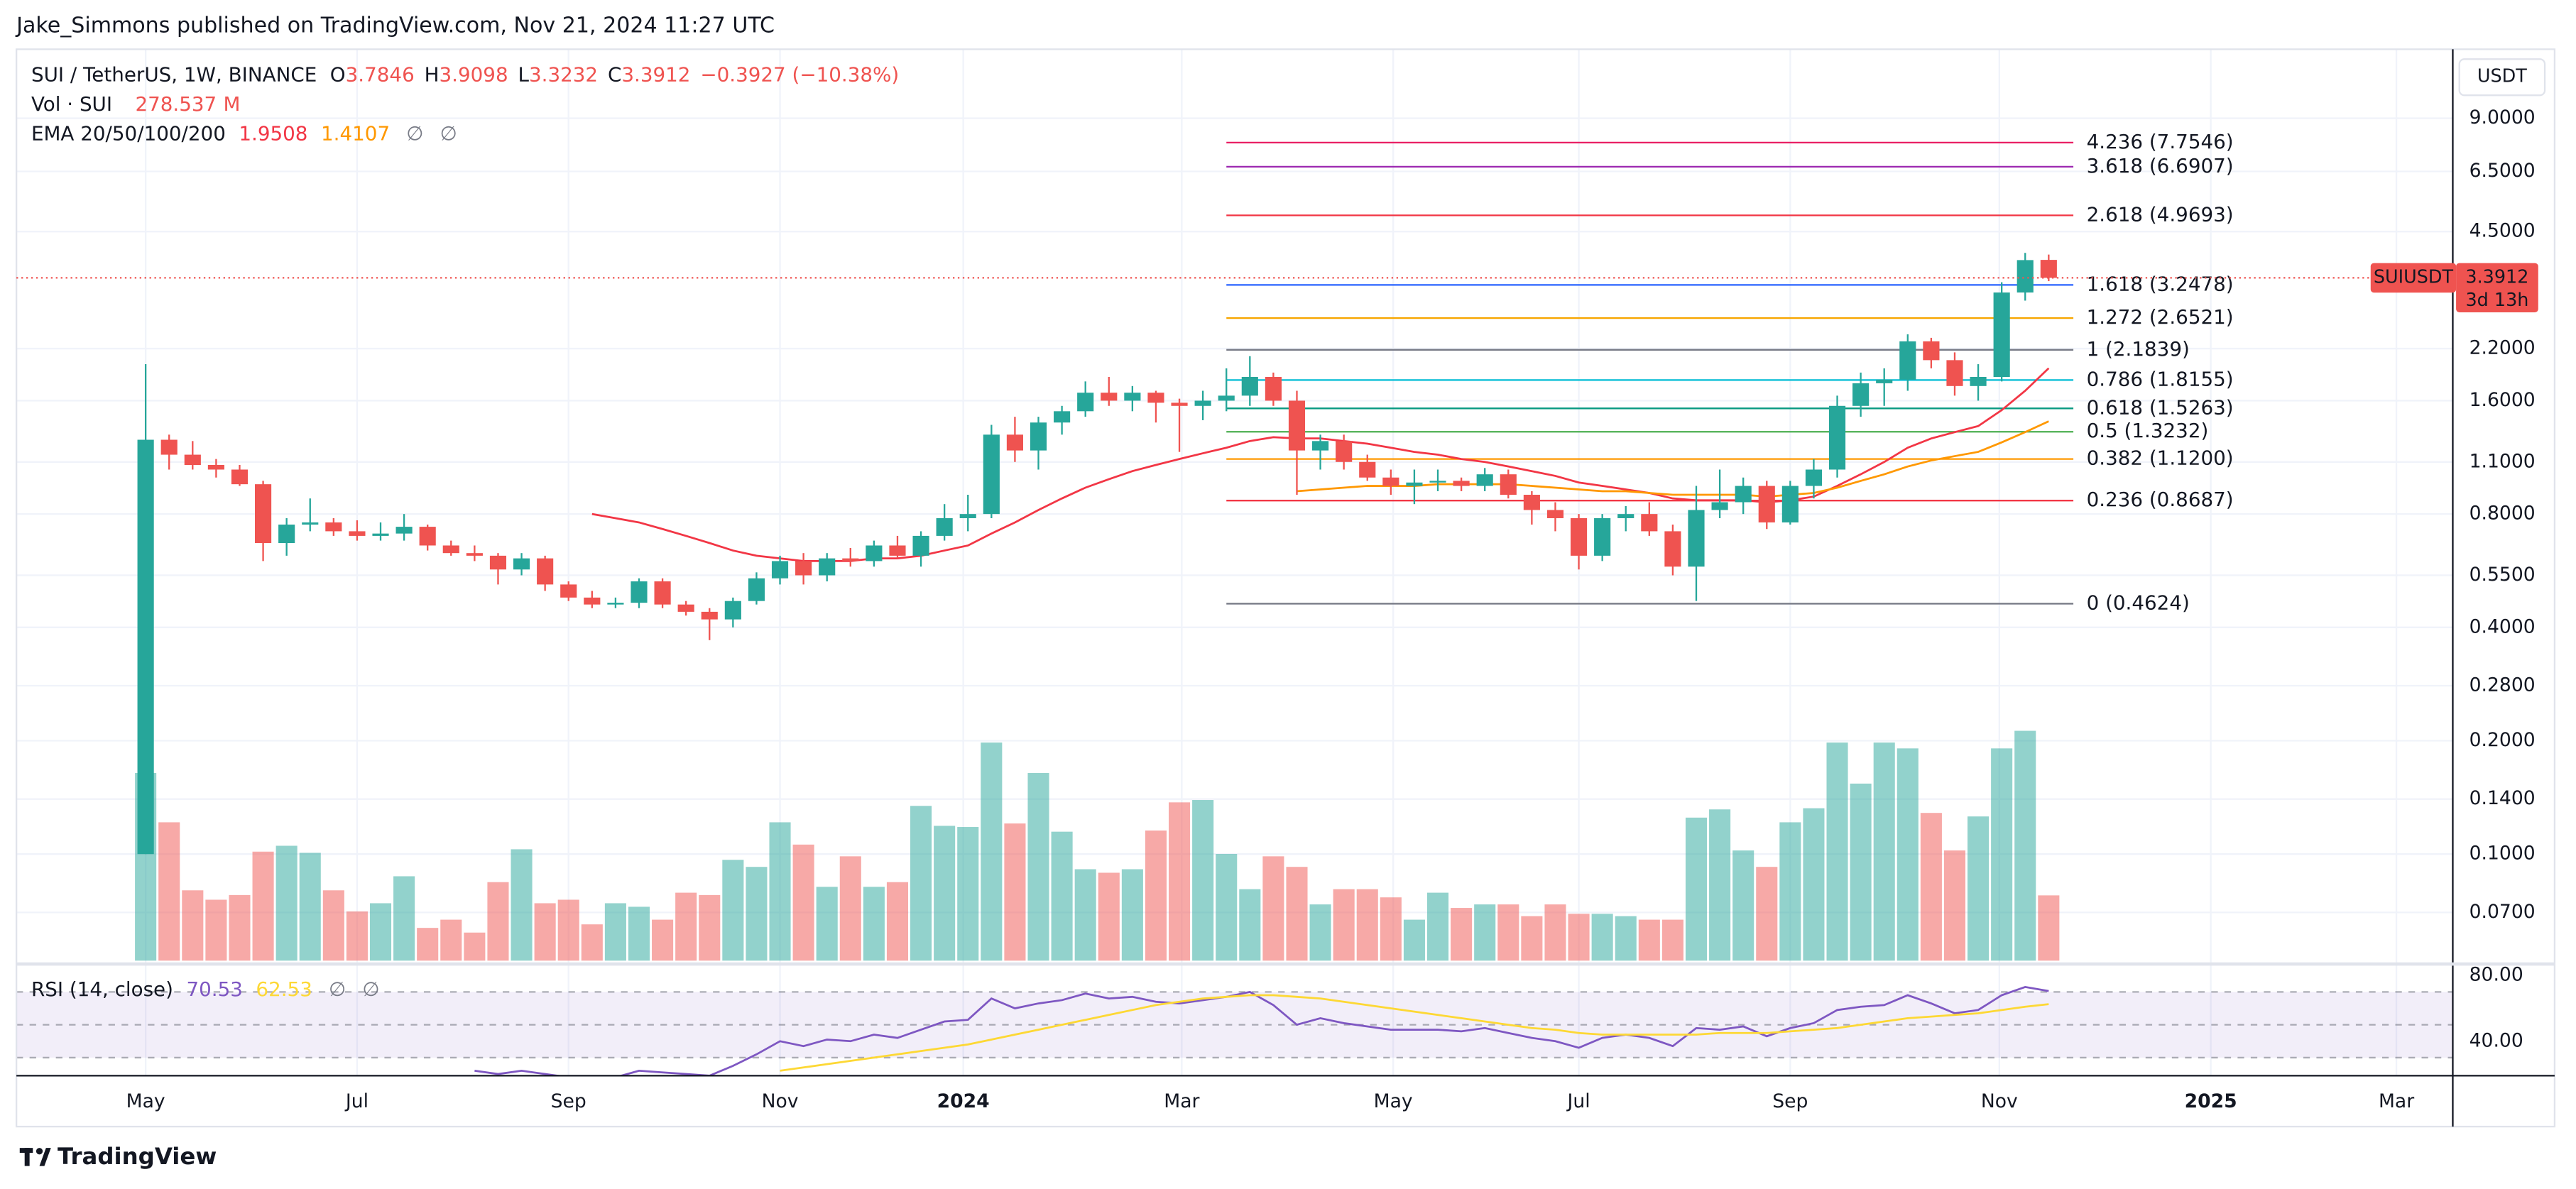 Image resolution: width=2576 pixels, height=1189 pixels. Describe the element at coordinates (2138, 349) in the screenshot. I see `fib-label: 1 (2.1839)` at that location.